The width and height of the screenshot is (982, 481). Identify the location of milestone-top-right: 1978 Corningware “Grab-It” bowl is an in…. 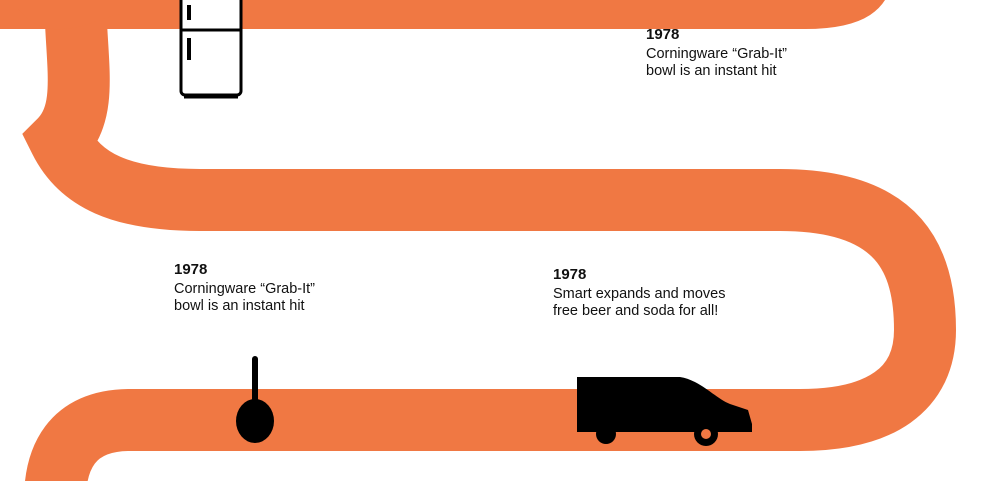
(746, 53).